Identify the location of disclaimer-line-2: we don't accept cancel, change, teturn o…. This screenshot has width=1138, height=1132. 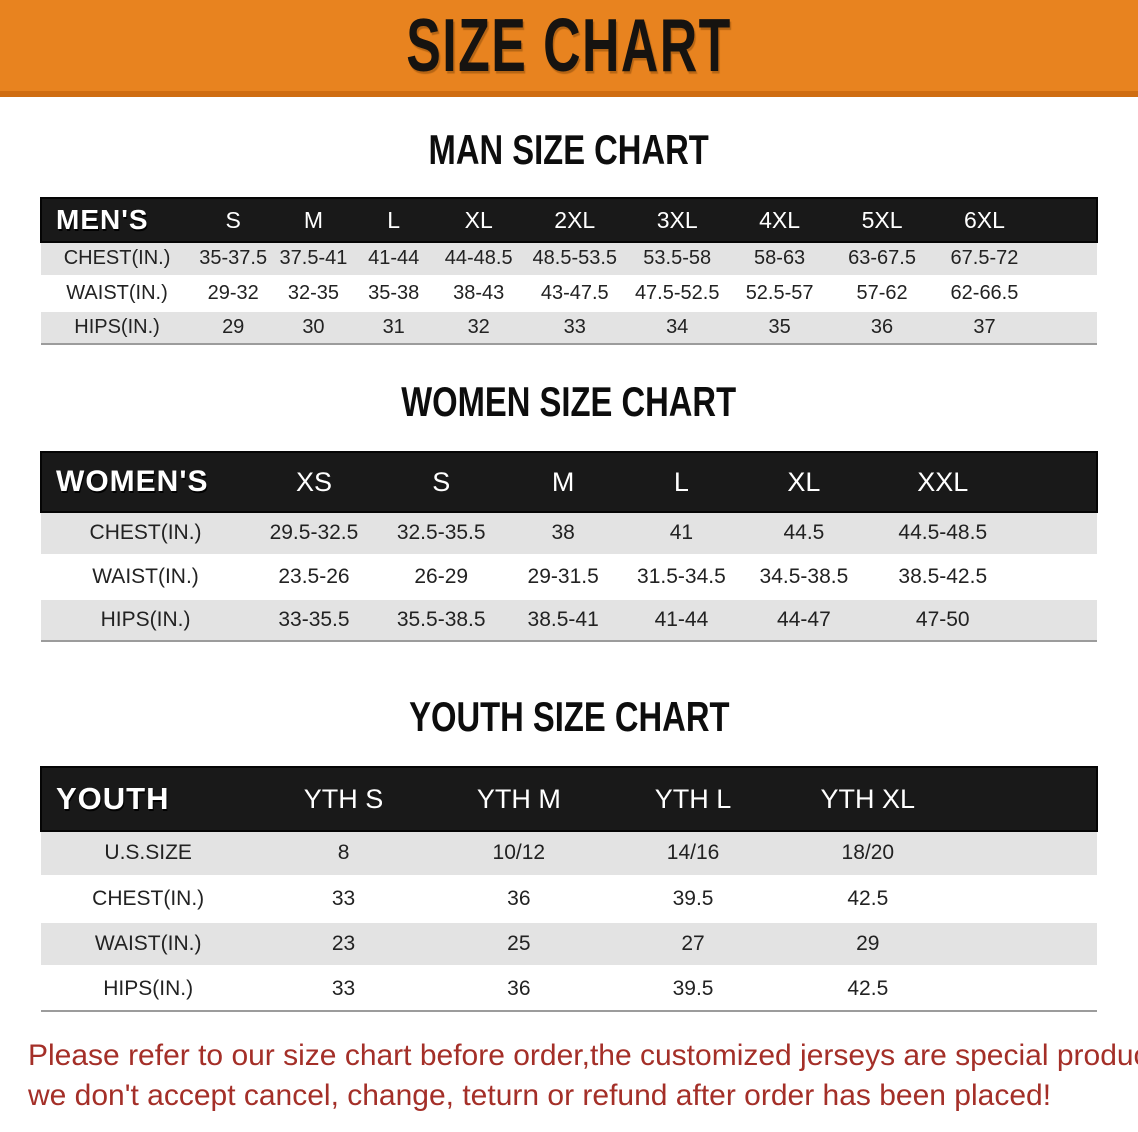
(540, 1095).